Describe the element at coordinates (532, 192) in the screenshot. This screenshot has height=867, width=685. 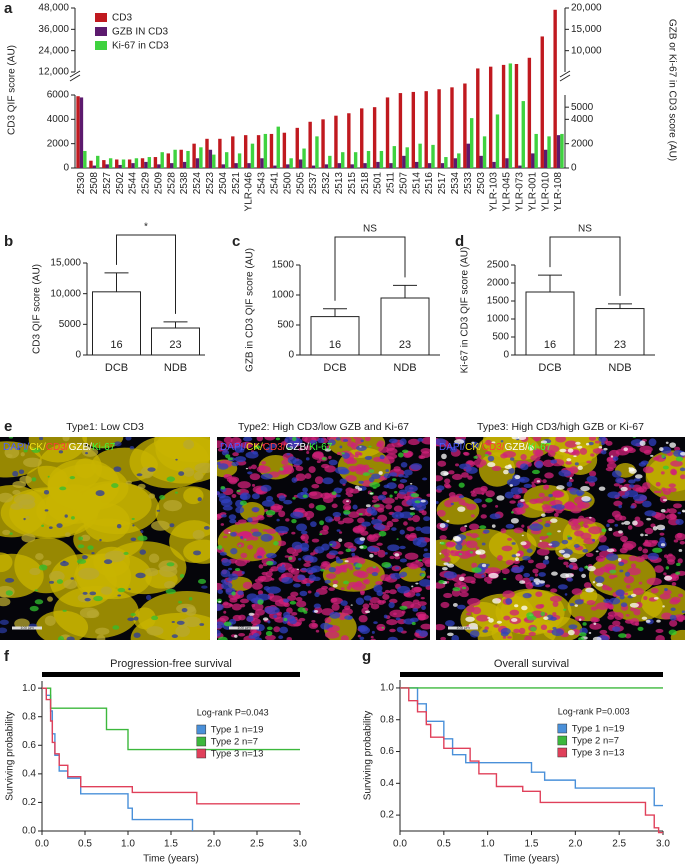
I see `x-tick-label: YLR-001` at that location.